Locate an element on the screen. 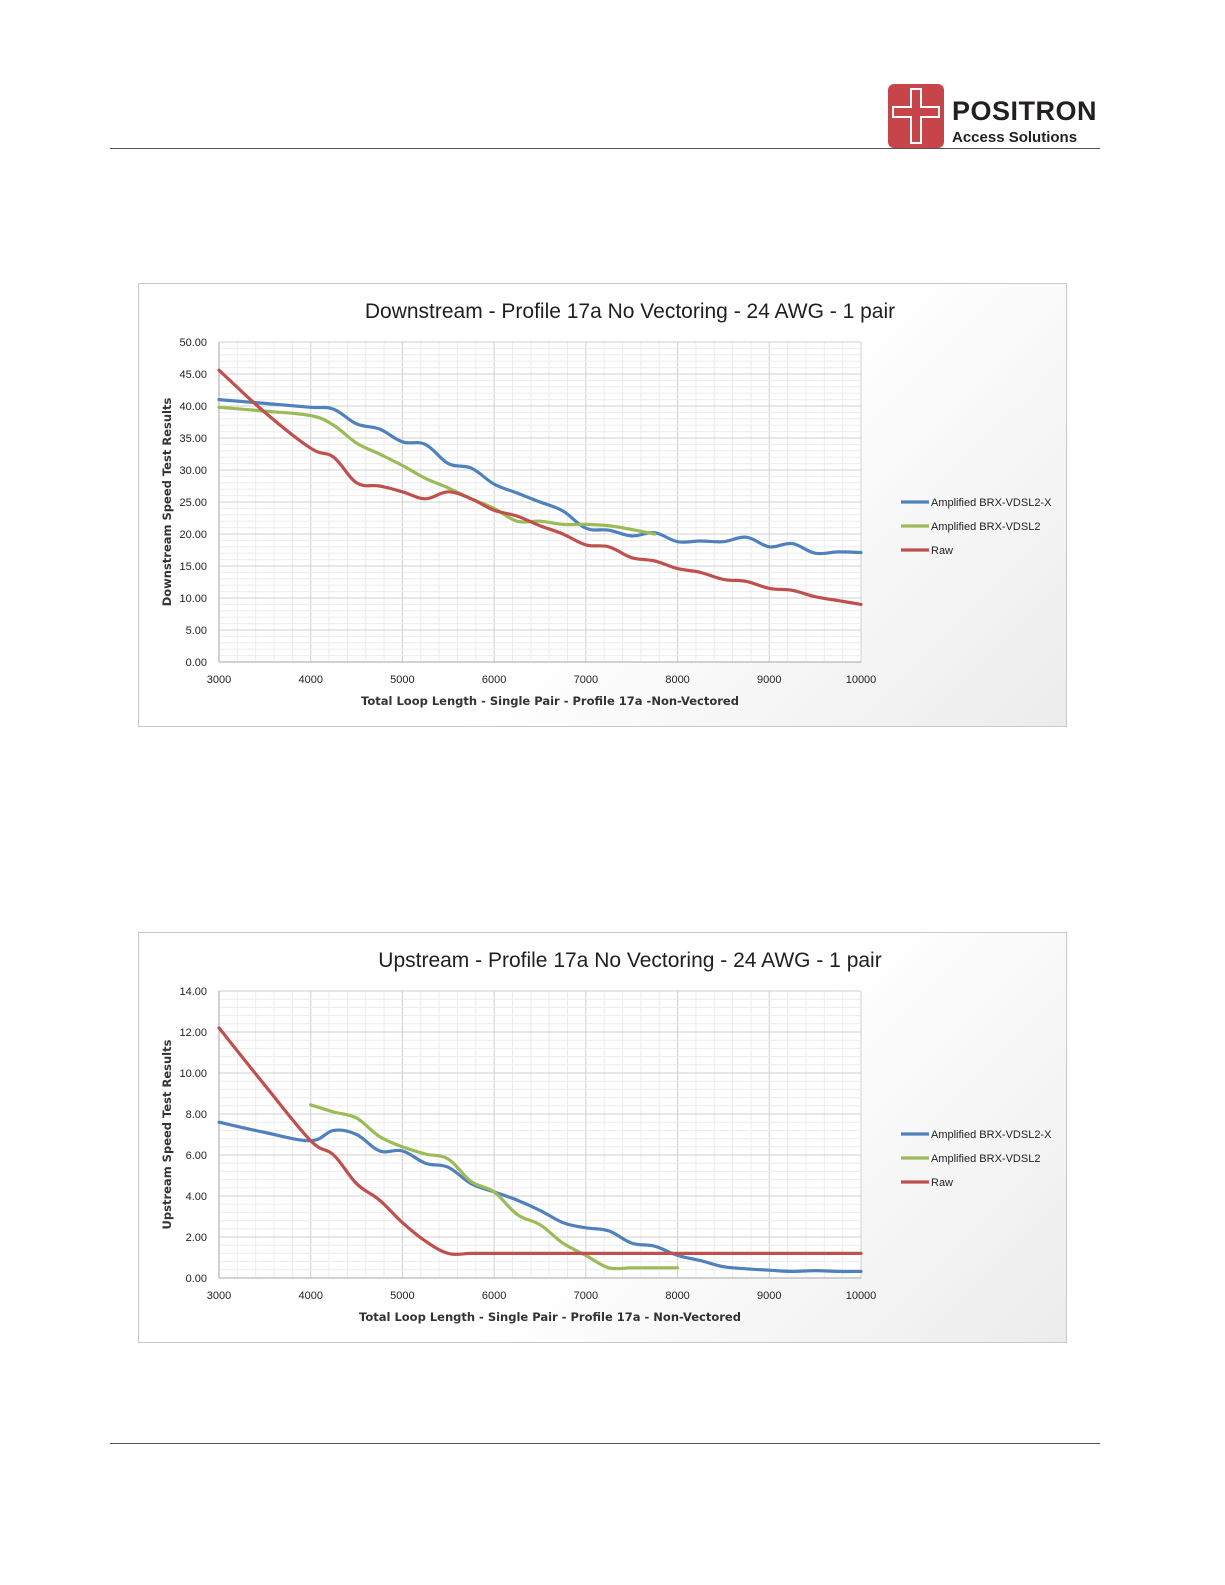  downstream-y-tick-label: 40.00 is located at coordinates (193, 407).